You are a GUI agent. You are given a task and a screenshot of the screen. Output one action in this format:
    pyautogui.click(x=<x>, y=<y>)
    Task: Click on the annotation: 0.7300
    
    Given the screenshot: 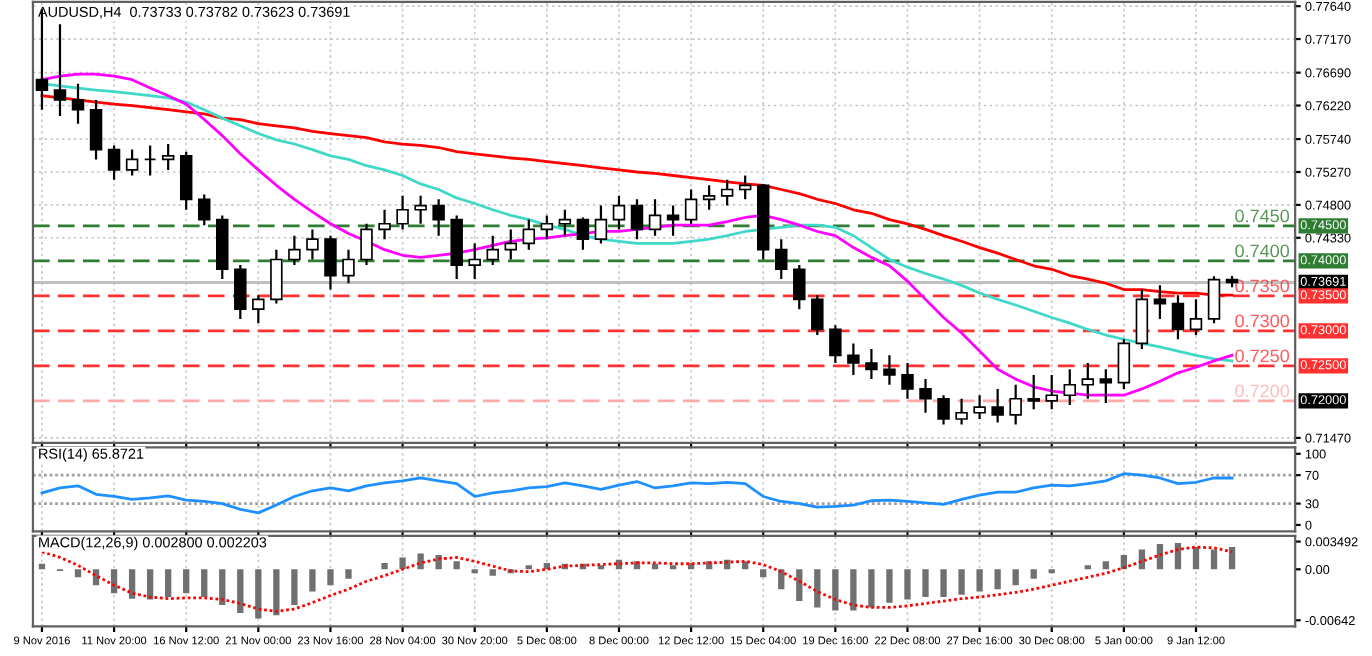 What is the action you would take?
    pyautogui.click(x=1262, y=321)
    